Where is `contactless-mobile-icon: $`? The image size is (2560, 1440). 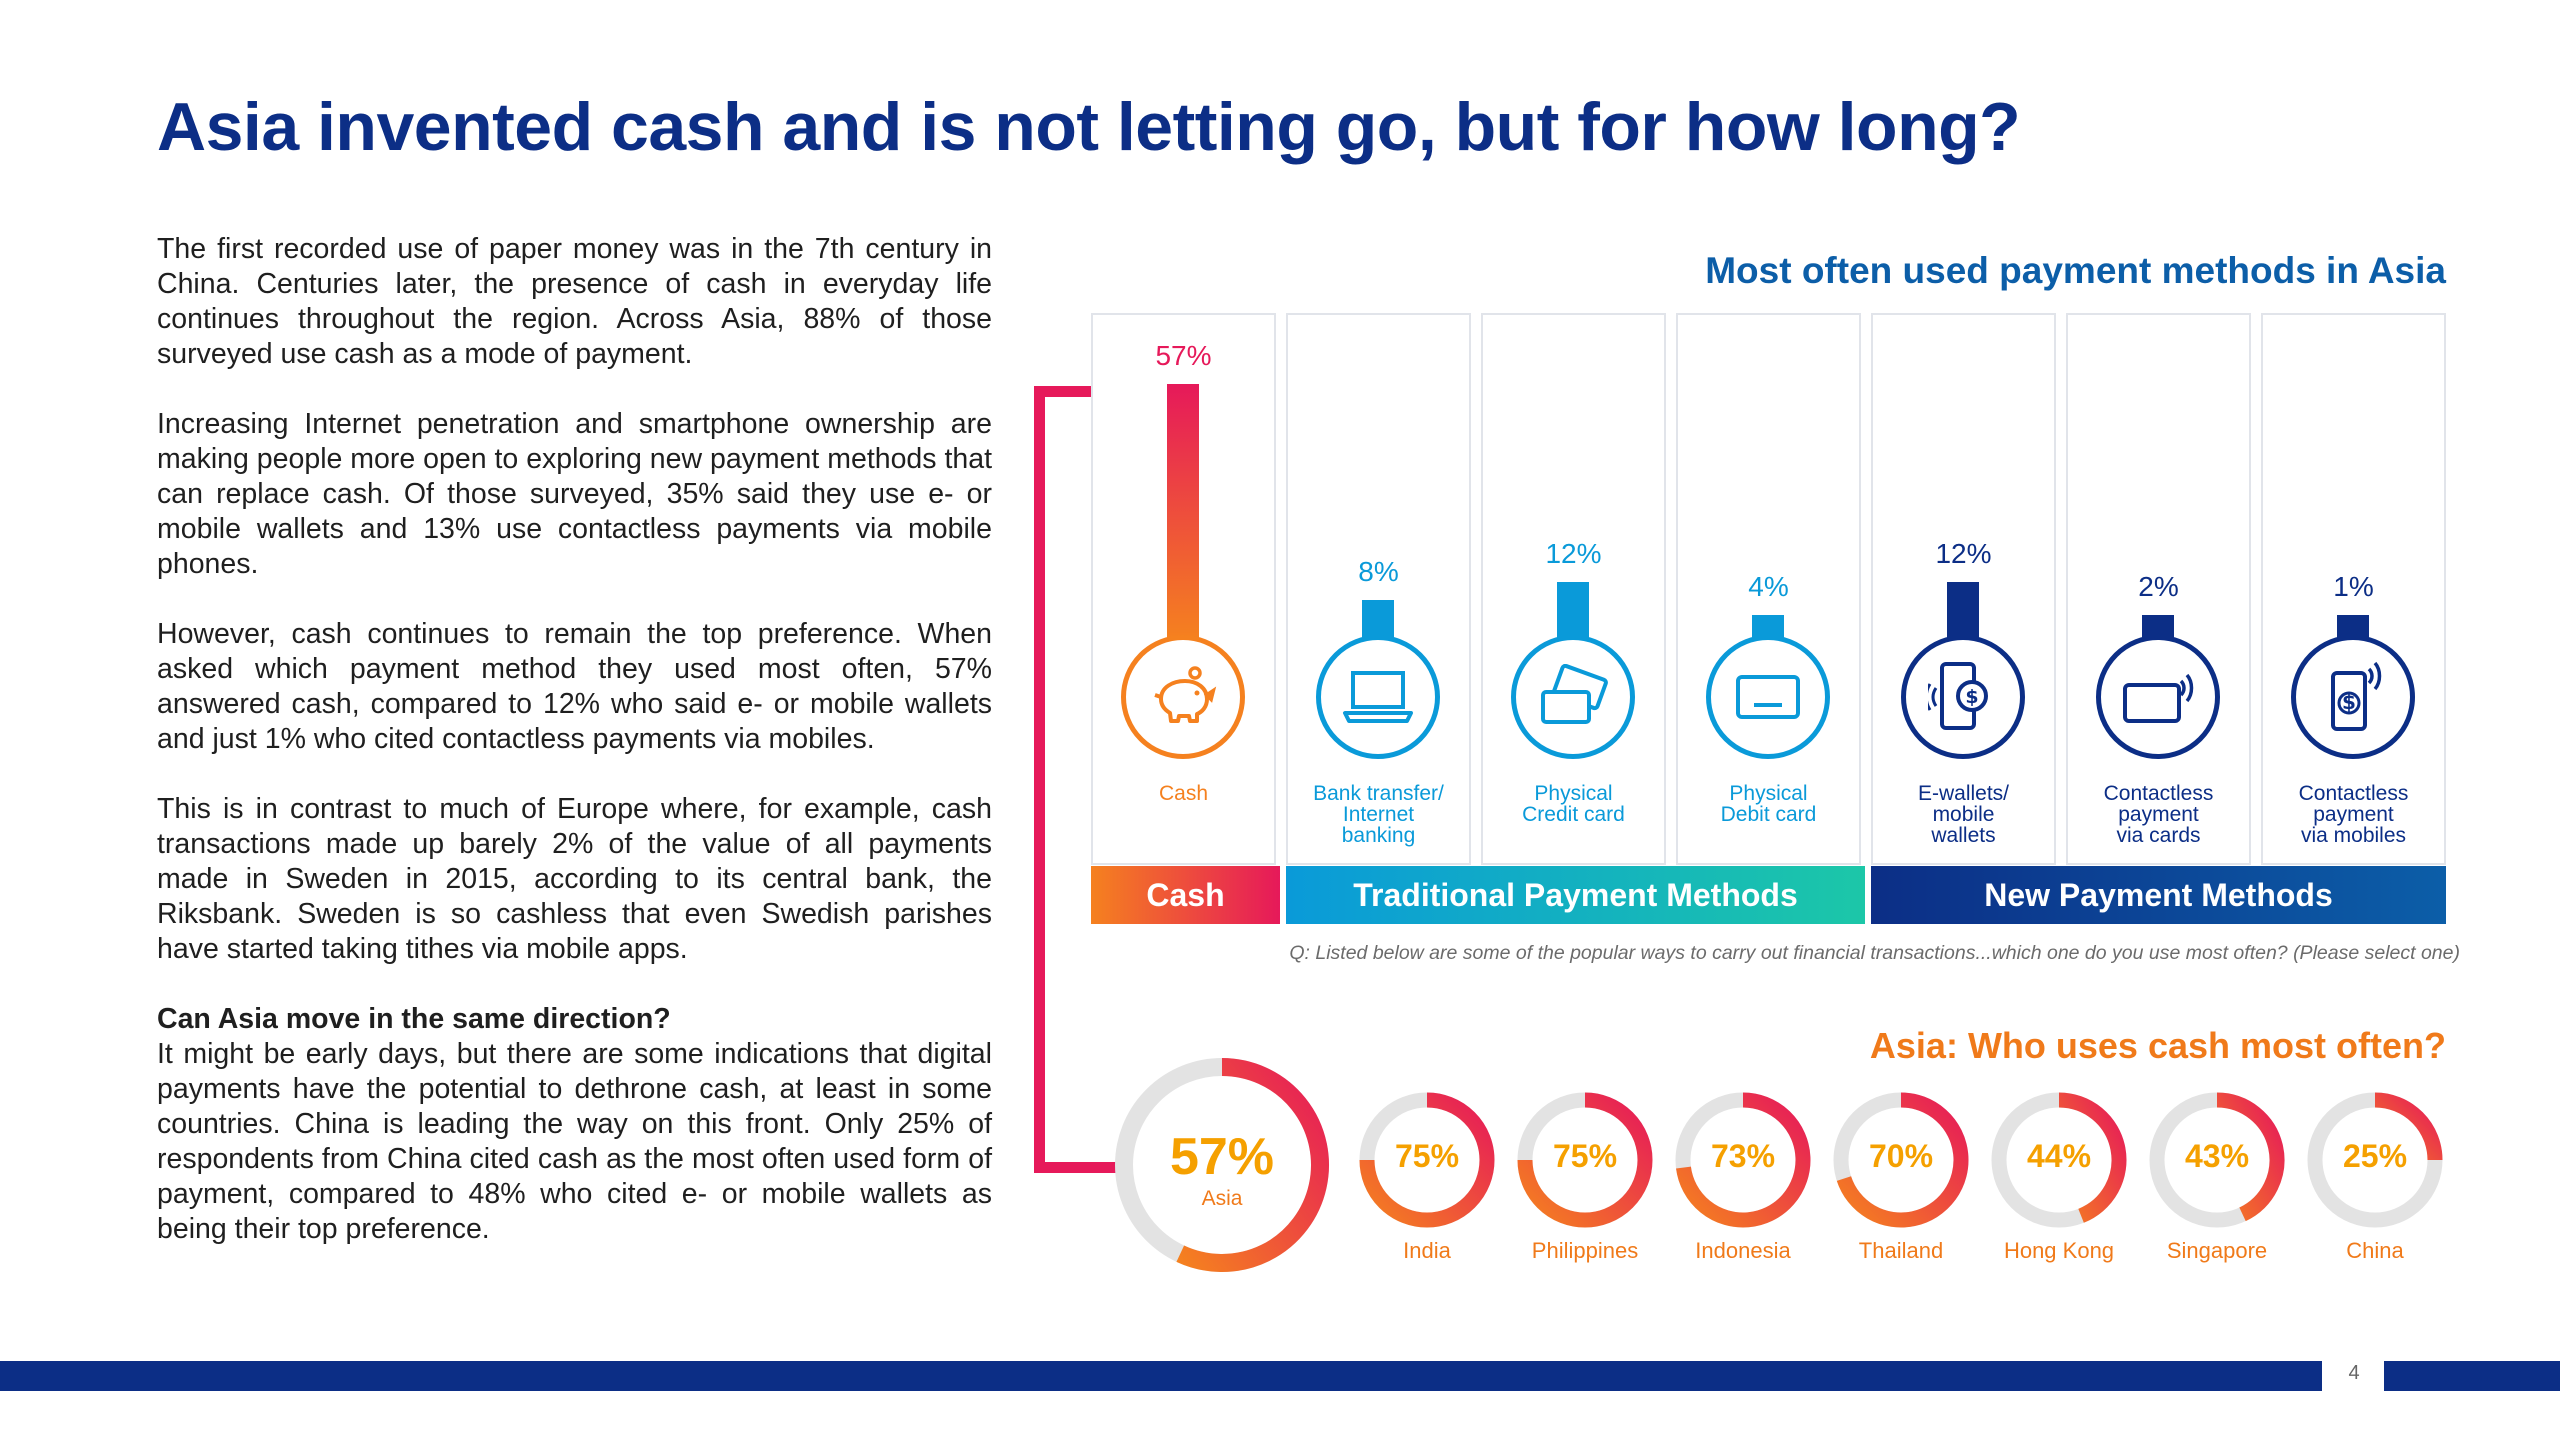 contactless-mobile-icon: $ is located at coordinates (2353, 697).